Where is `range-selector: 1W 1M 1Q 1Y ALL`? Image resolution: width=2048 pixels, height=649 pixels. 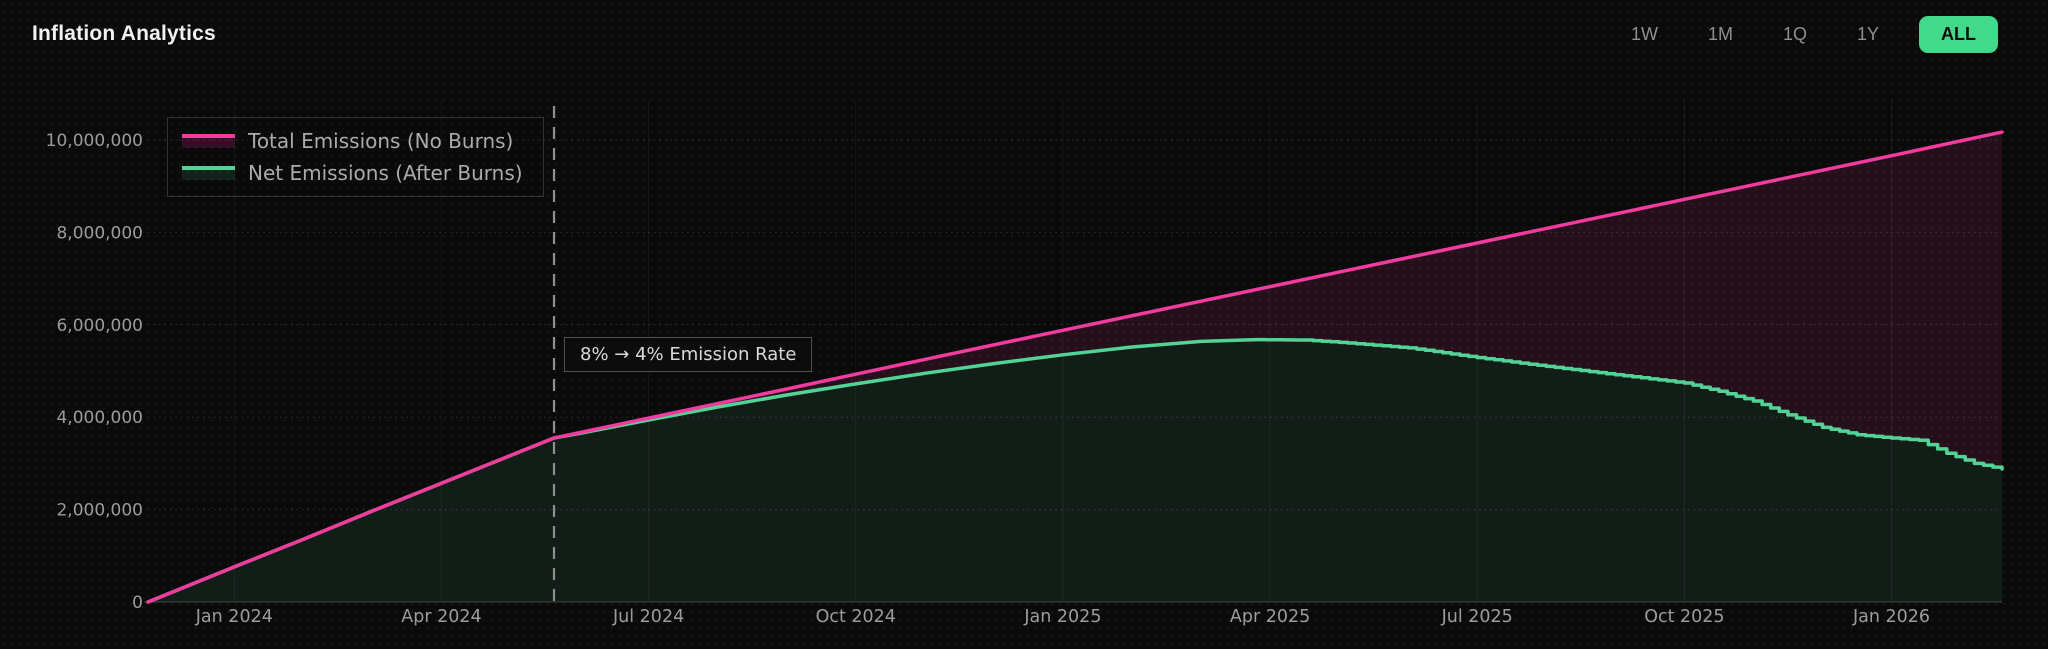
range-selector: 1W 1M 1Q 1Y ALL is located at coordinates (1809, 34).